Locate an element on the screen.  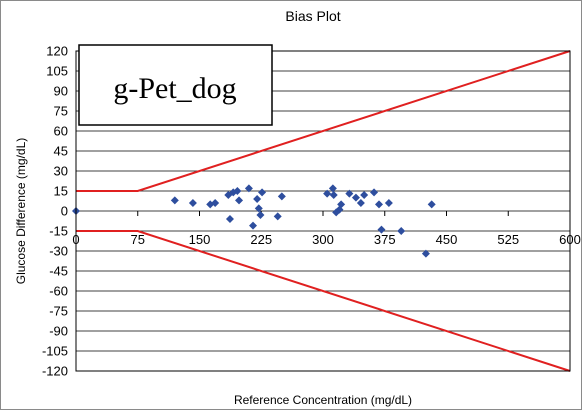
annotation-text: g-Pet_dog is located at coordinates (174, 88).